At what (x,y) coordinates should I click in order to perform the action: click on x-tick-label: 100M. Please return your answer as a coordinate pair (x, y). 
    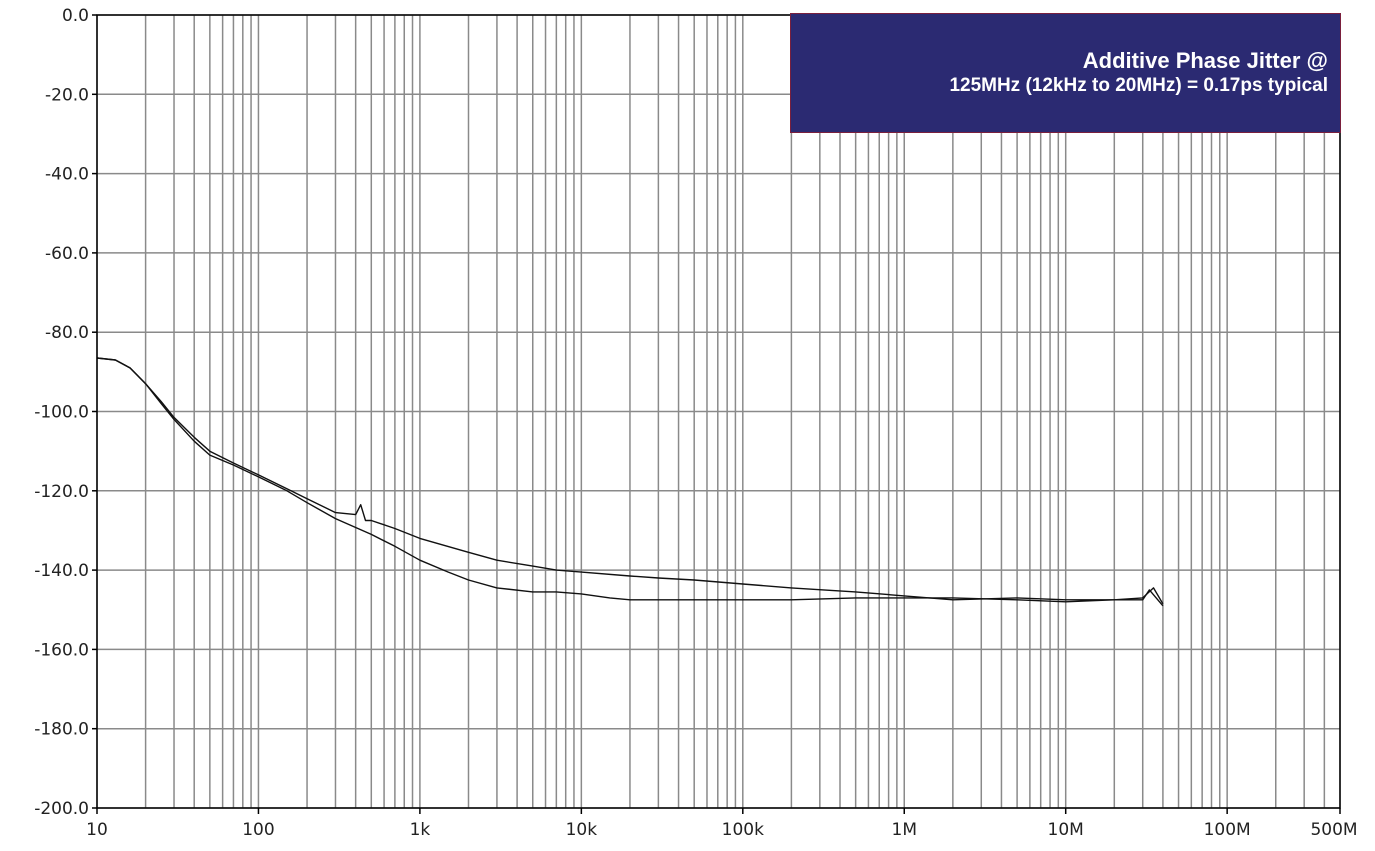
    Looking at the image, I should click on (1227, 830).